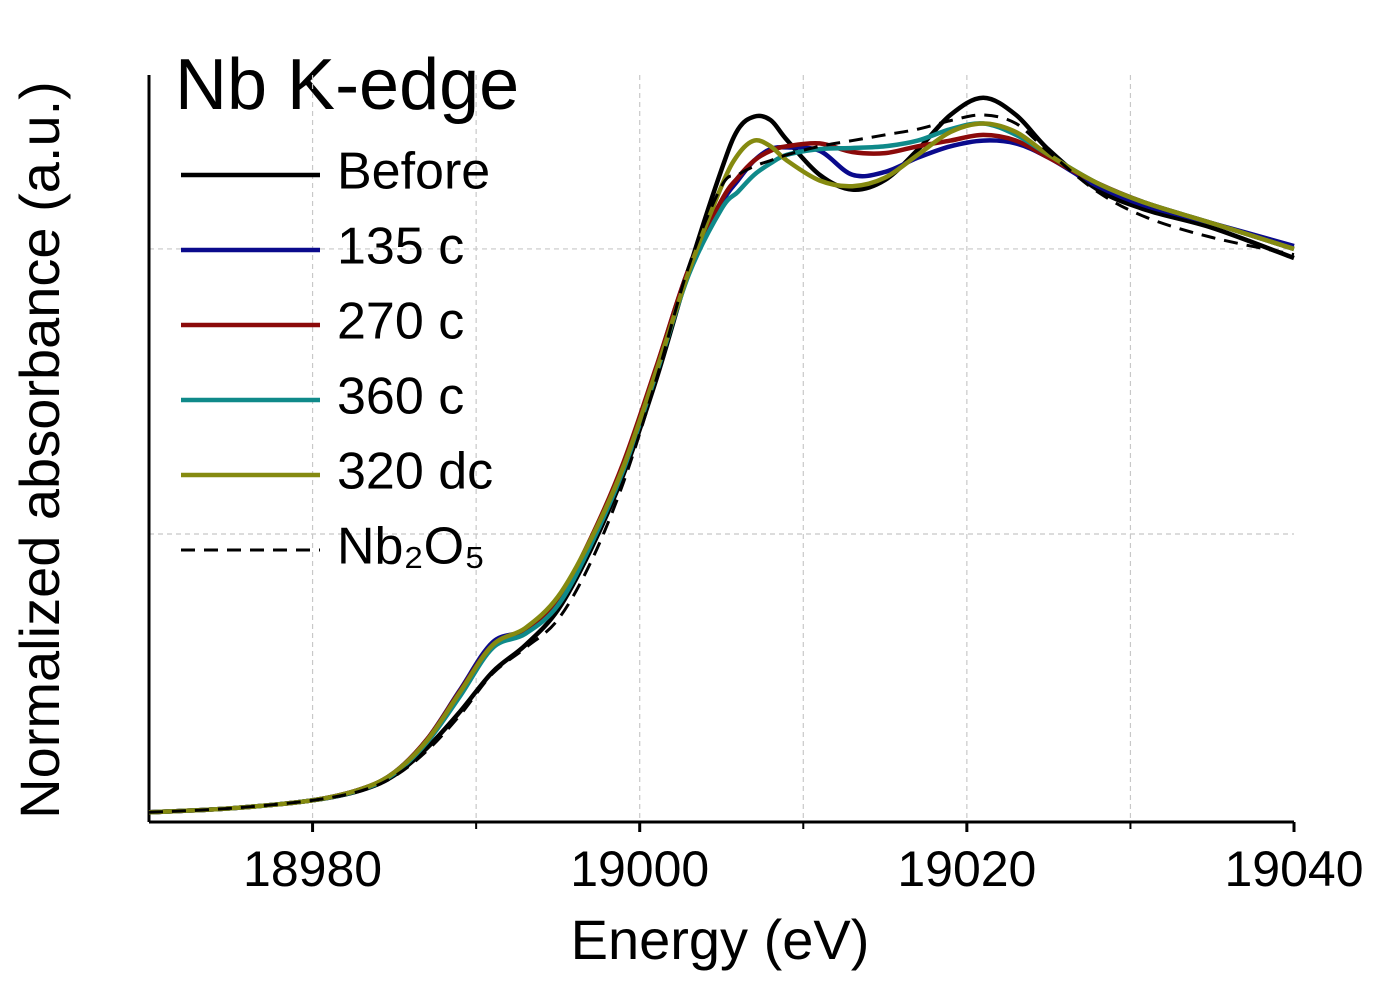 The height and width of the screenshot is (982, 1381). I want to click on x-tick-label: 18980, so click(312, 869).